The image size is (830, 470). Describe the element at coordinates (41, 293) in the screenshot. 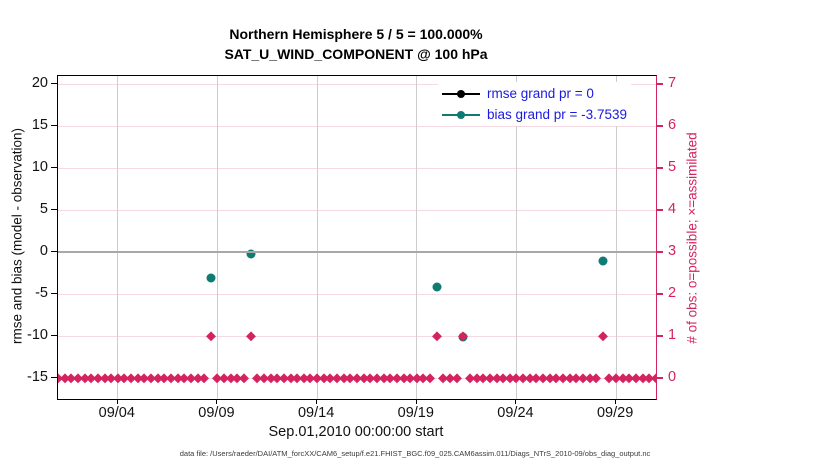

I see `y-left-tick-label: -5` at that location.